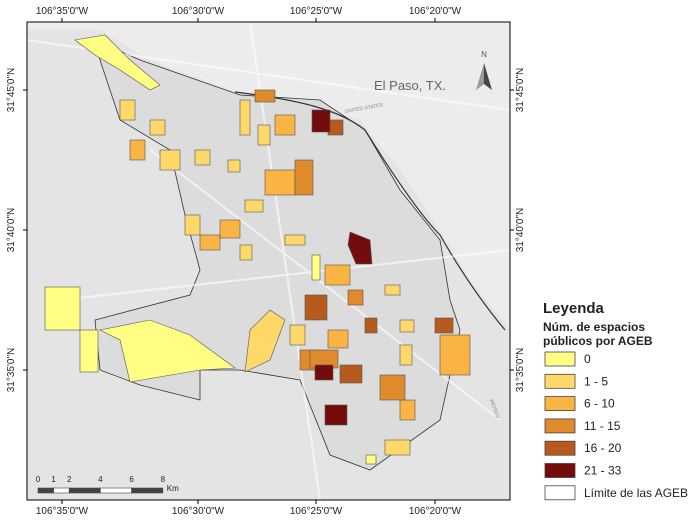  I want to click on scale-label: 2, so click(69, 479).